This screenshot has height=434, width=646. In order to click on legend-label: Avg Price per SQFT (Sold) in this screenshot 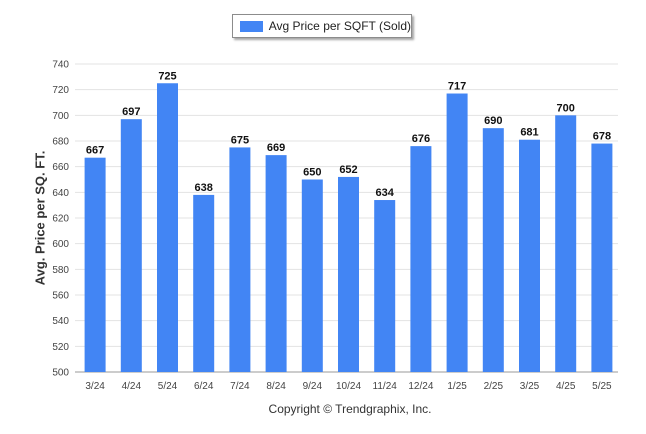, I will do `click(339, 26)`.